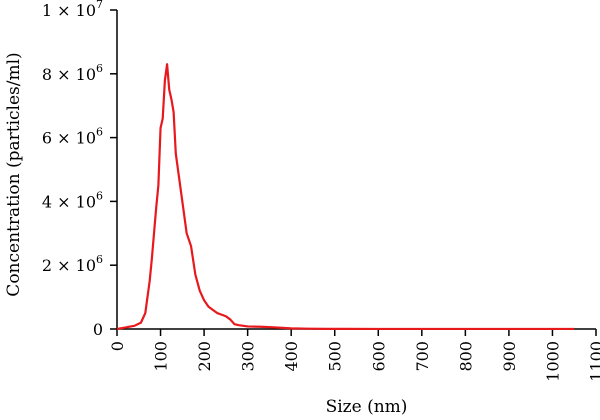 The image size is (600, 420). Describe the element at coordinates (291, 356) in the screenshot. I see `x-tick-label: 400` at that location.